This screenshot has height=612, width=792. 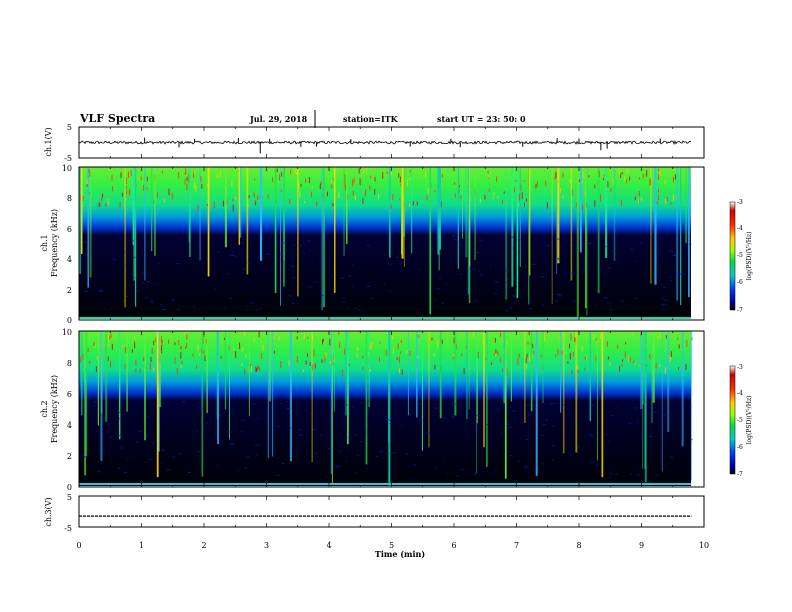 What do you see at coordinates (54, 409) in the screenshot?
I see `ch2-spec-ylabel: Frequency (kHz)` at bounding box center [54, 409].